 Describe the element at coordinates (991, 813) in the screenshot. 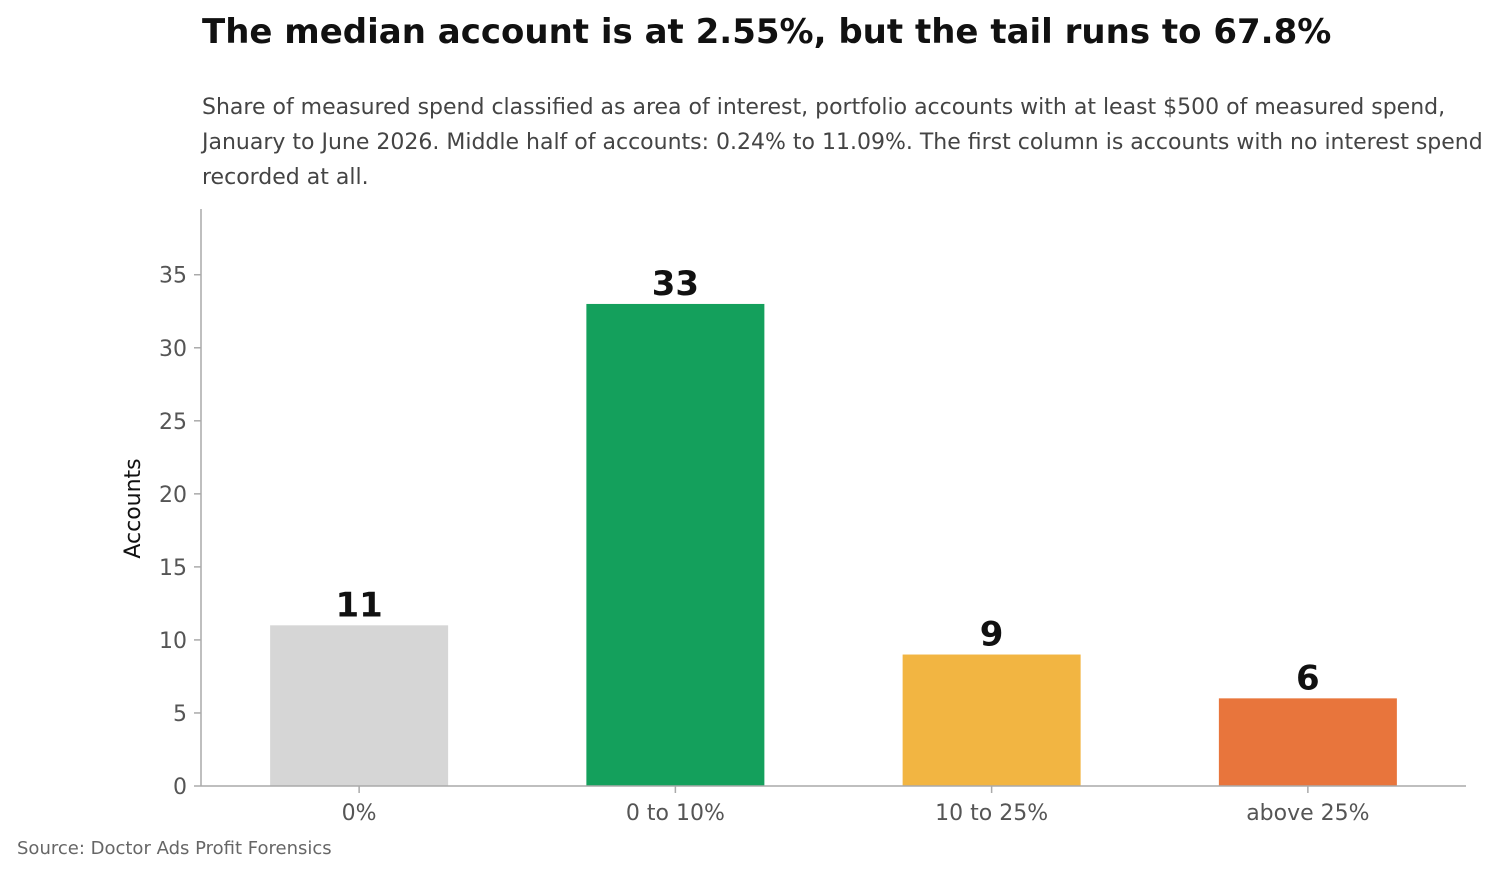

I see `x-tick-label: 10 to 25%` at that location.